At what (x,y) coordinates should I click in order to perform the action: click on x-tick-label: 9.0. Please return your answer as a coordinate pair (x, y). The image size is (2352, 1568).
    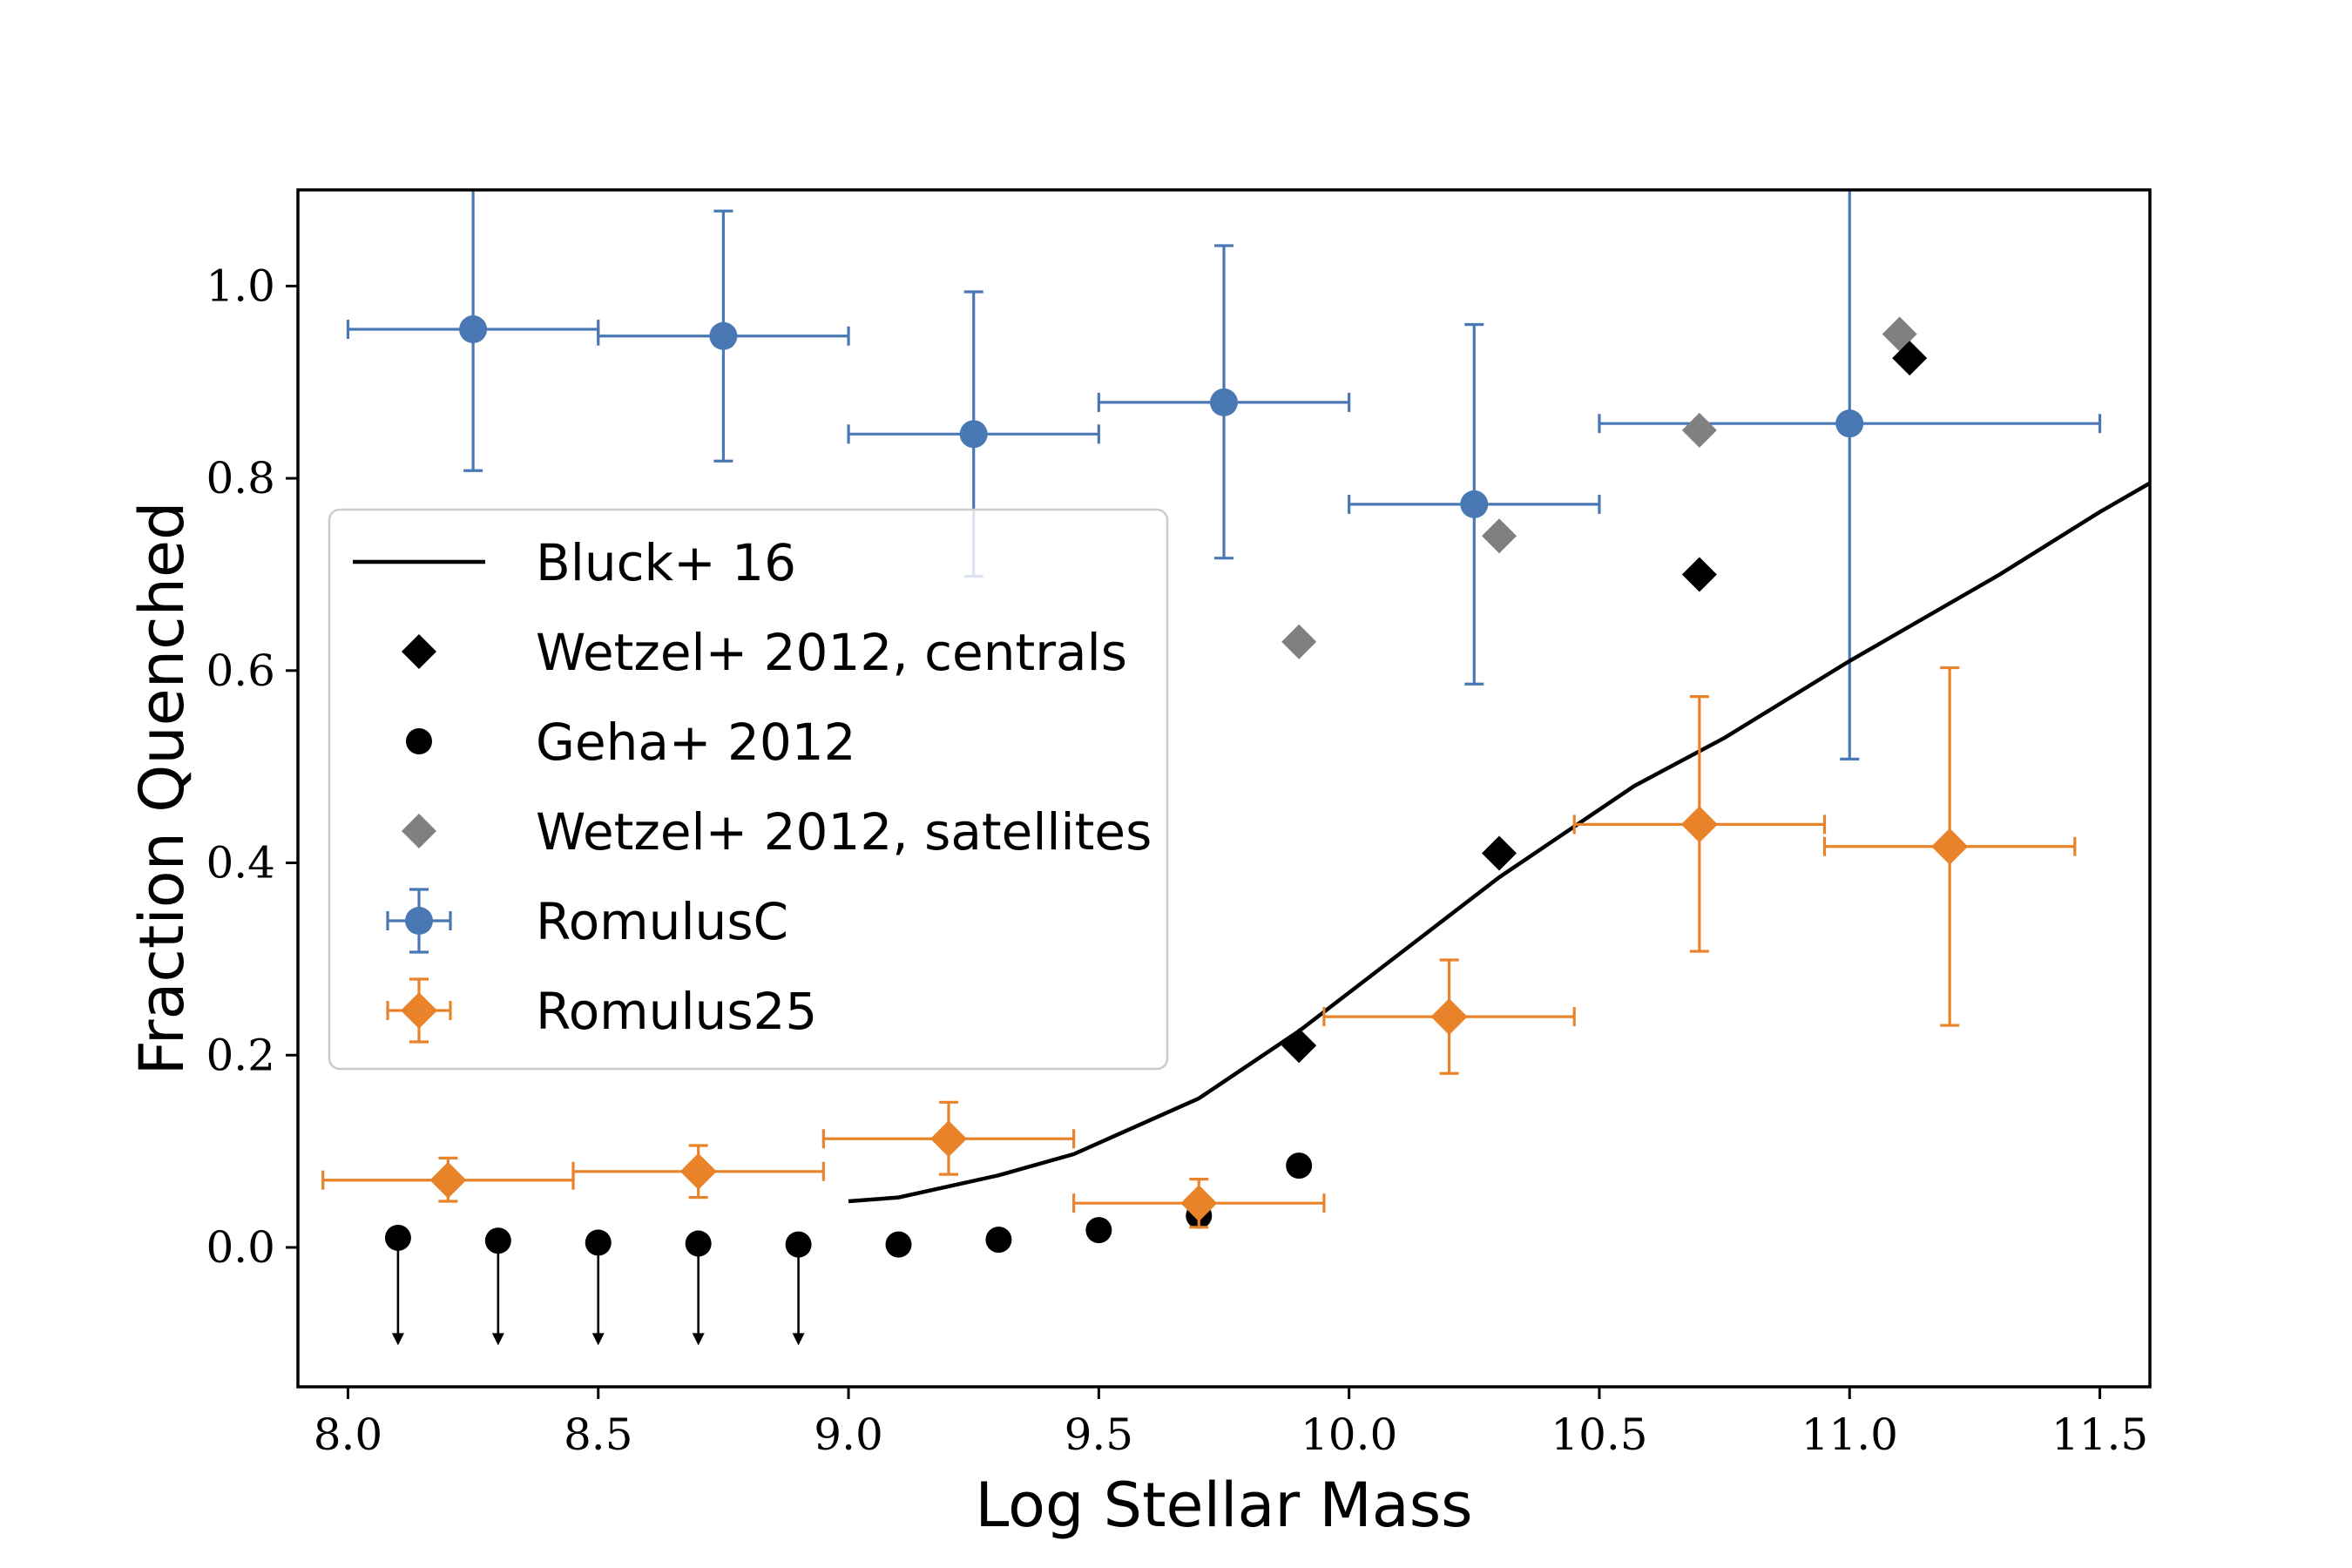
    Looking at the image, I should click on (849, 1434).